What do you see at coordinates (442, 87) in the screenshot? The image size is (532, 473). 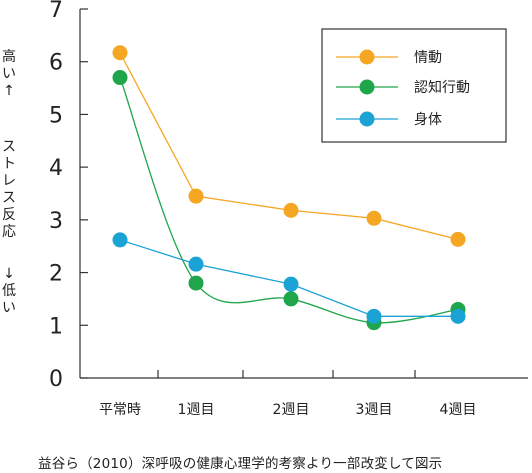 I see `legend-label: 認知行動` at bounding box center [442, 87].